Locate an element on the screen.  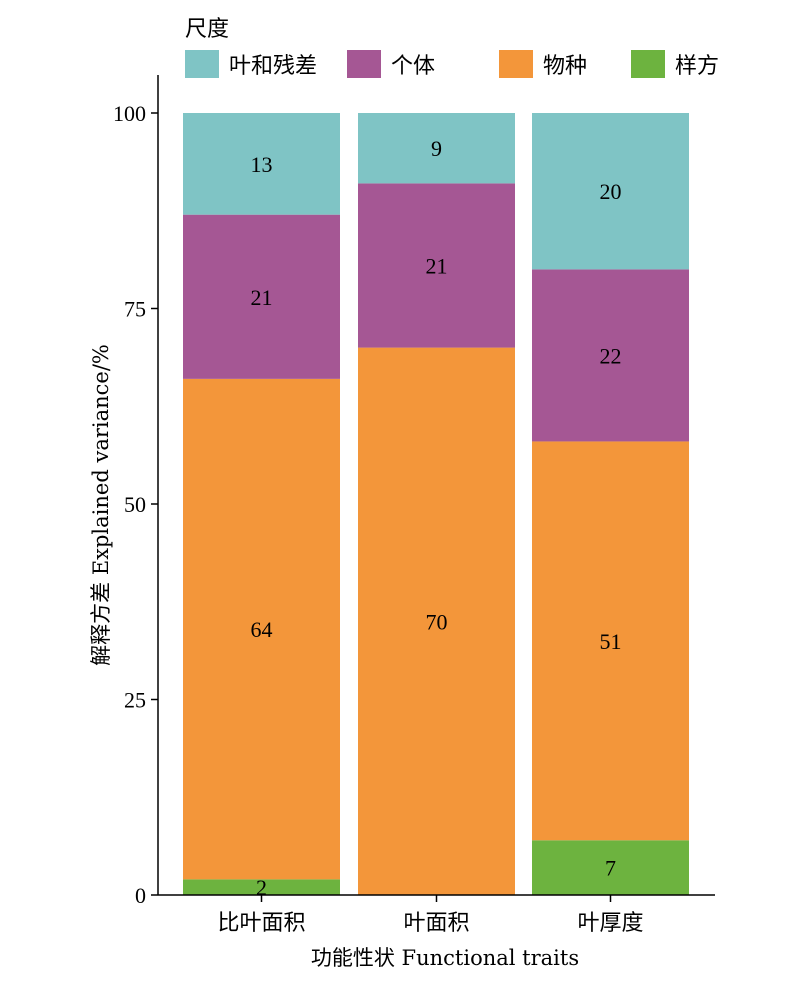
y-tick-label: 50 is located at coordinates (135, 504).